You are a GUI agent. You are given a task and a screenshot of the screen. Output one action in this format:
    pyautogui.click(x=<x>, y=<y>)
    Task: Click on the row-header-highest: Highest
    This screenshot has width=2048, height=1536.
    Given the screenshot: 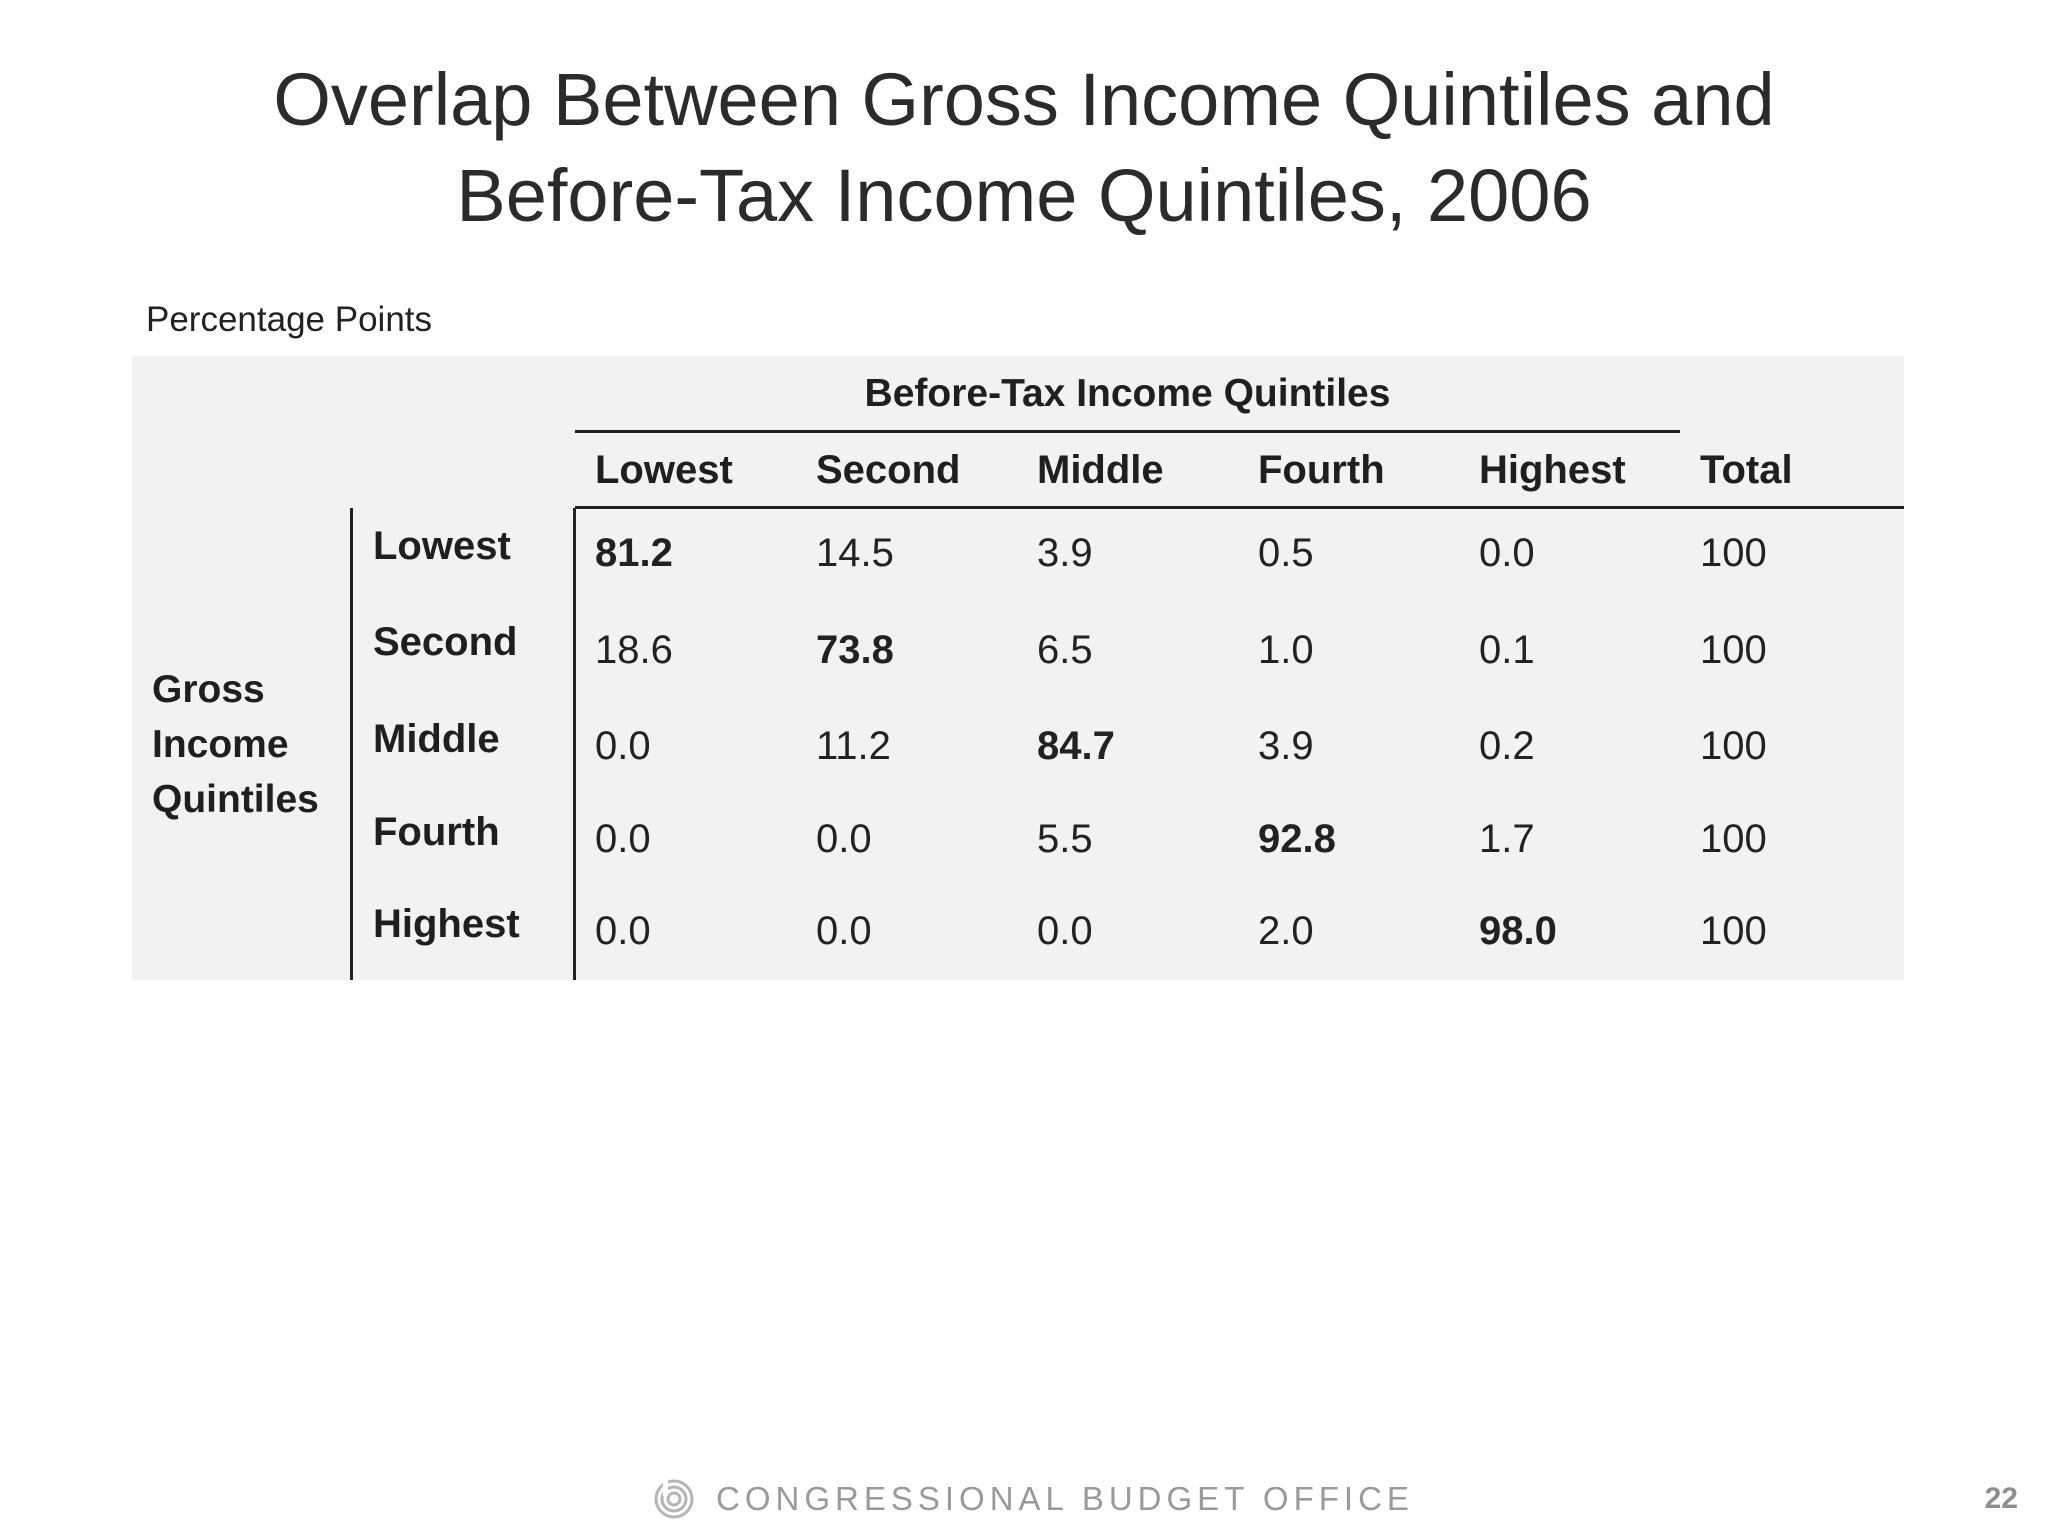 What is the action you would take?
    pyautogui.click(x=446, y=924)
    